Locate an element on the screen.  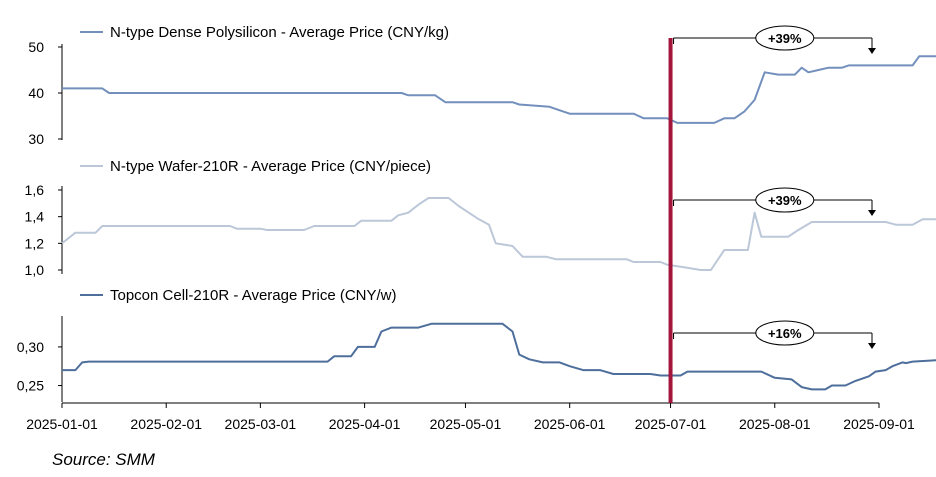
growth-annotation-3: +16% is located at coordinates (774, 334).